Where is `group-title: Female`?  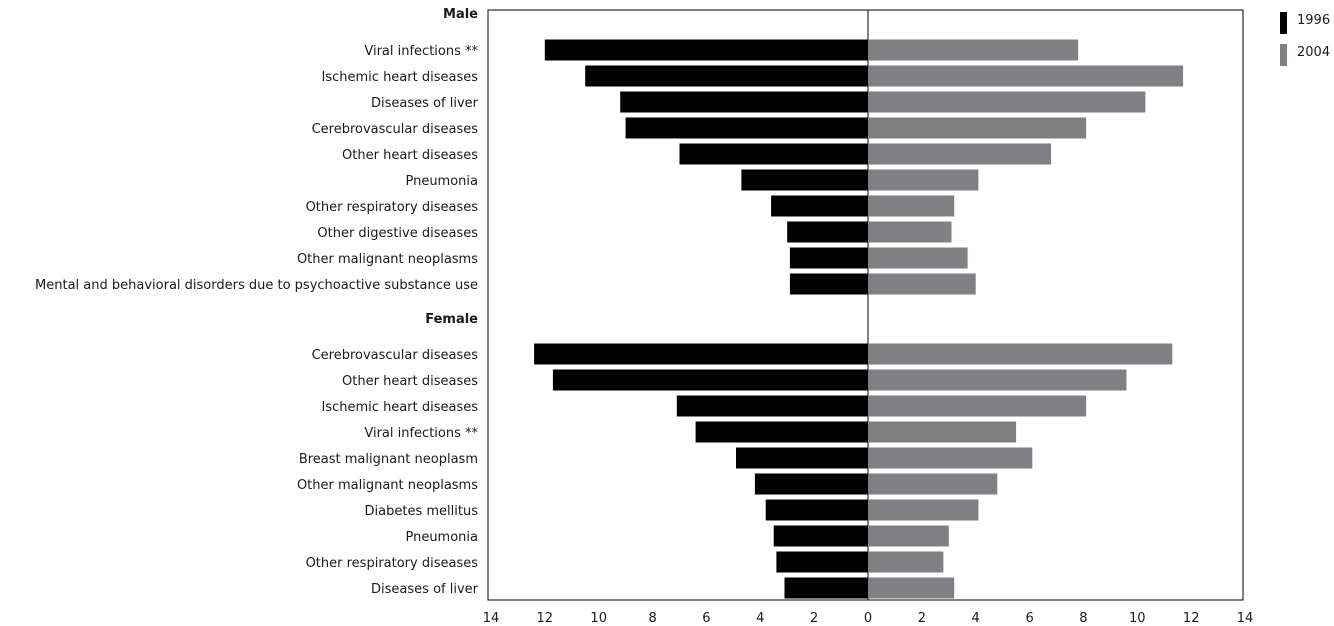 group-title: Female is located at coordinates (451, 319).